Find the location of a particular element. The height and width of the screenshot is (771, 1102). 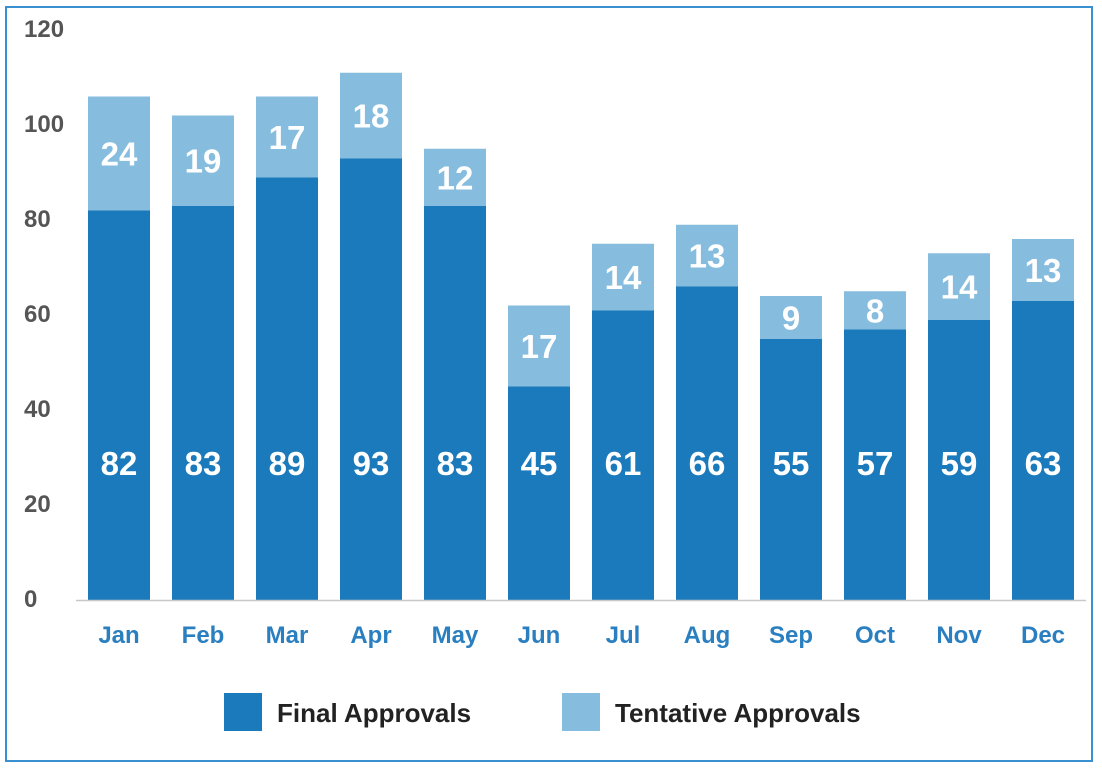

bar-tentative-mar is located at coordinates (287, 137).